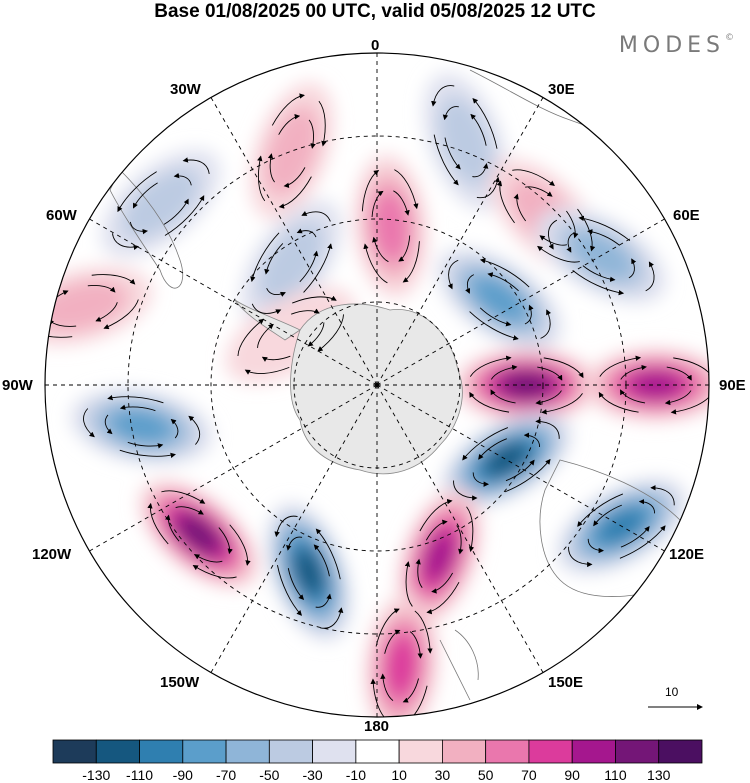 This screenshot has width=750, height=783. I want to click on new-zealand-outline, so click(459, 665).